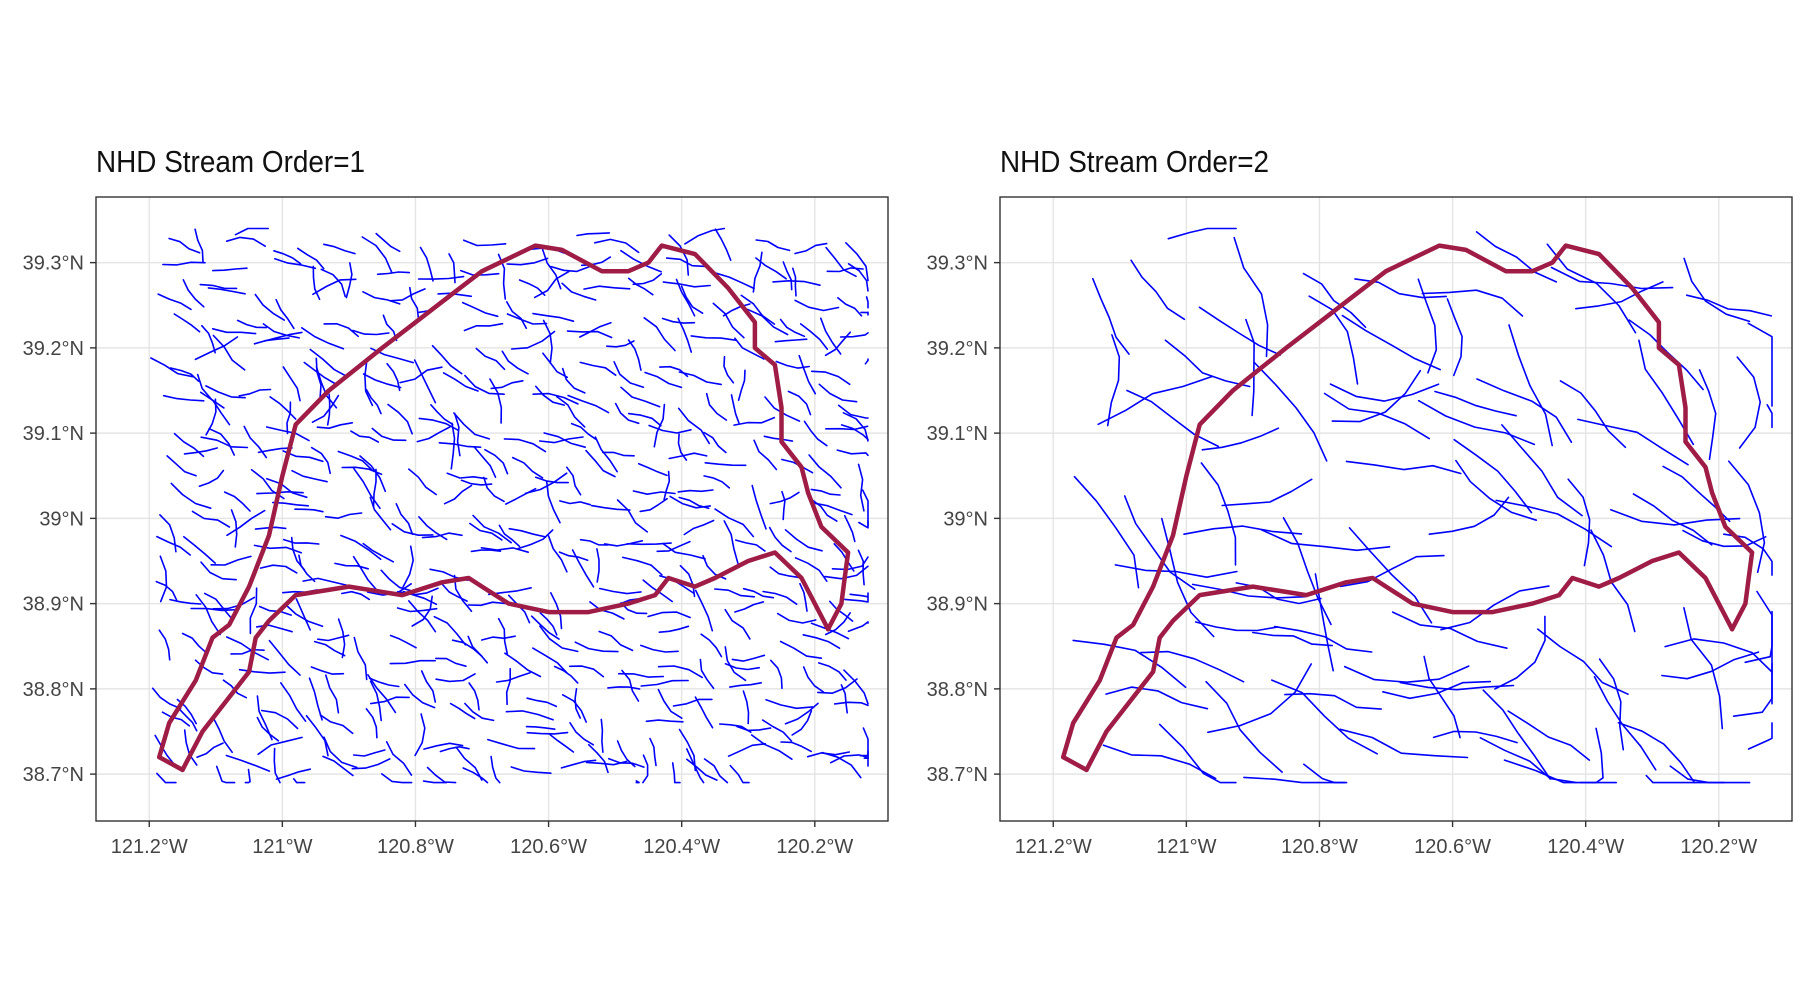  I want to click on x-tick-label: 120.2°W, so click(814, 847).